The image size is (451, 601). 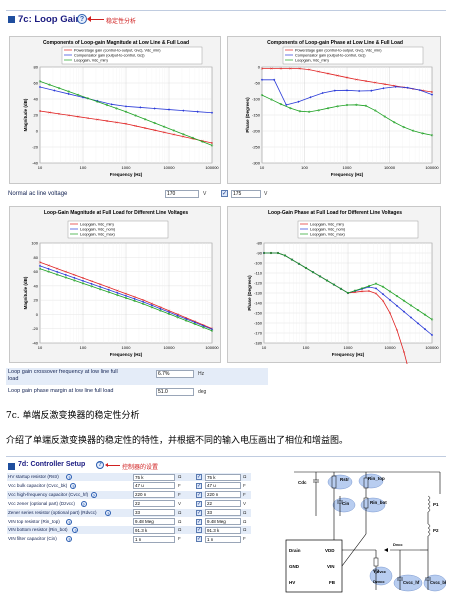 What do you see at coordinates (182, 194) in the screenshot?
I see `nominal-input-1: 170` at bounding box center [182, 194].